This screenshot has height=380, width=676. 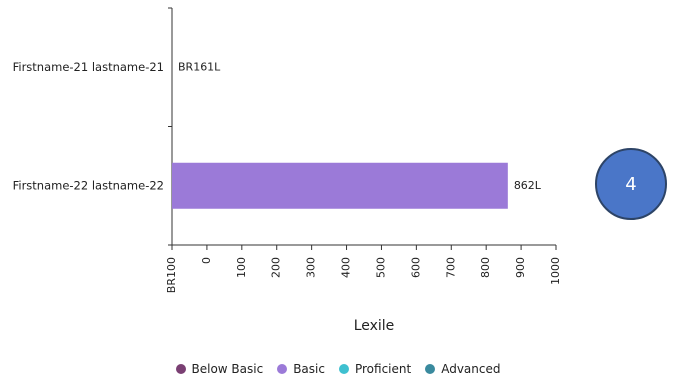 I want to click on legend-label-below-basic: Below Basic, so click(x=227, y=369).